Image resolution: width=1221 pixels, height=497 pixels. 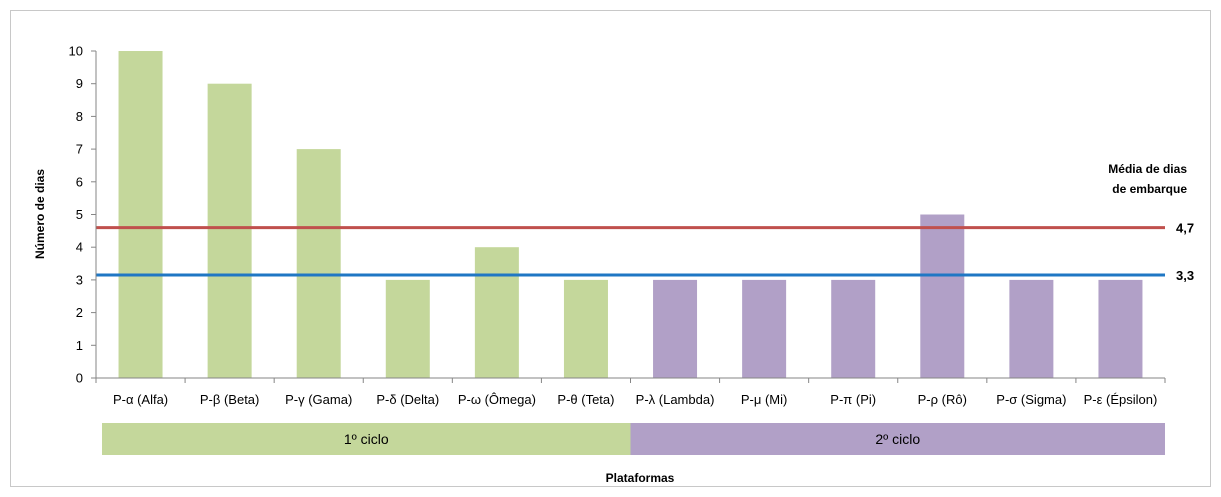 What do you see at coordinates (407, 399) in the screenshot?
I see `x-tick-label: P-δ (Delta)` at bounding box center [407, 399].